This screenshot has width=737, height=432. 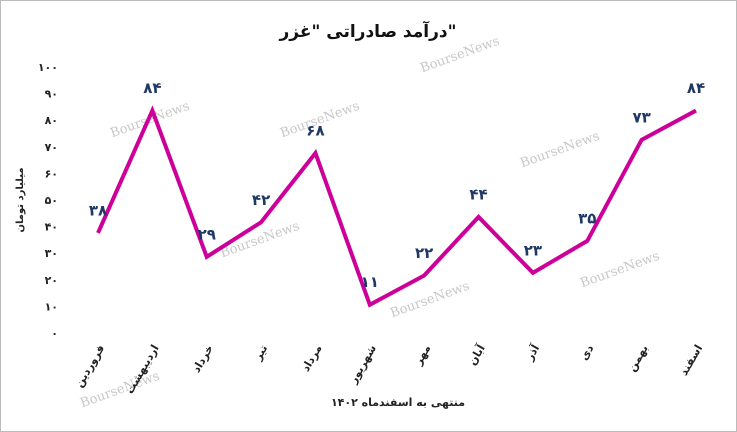 What do you see at coordinates (261, 200) in the screenshot?
I see `value-label: ۴۲` at bounding box center [261, 200].